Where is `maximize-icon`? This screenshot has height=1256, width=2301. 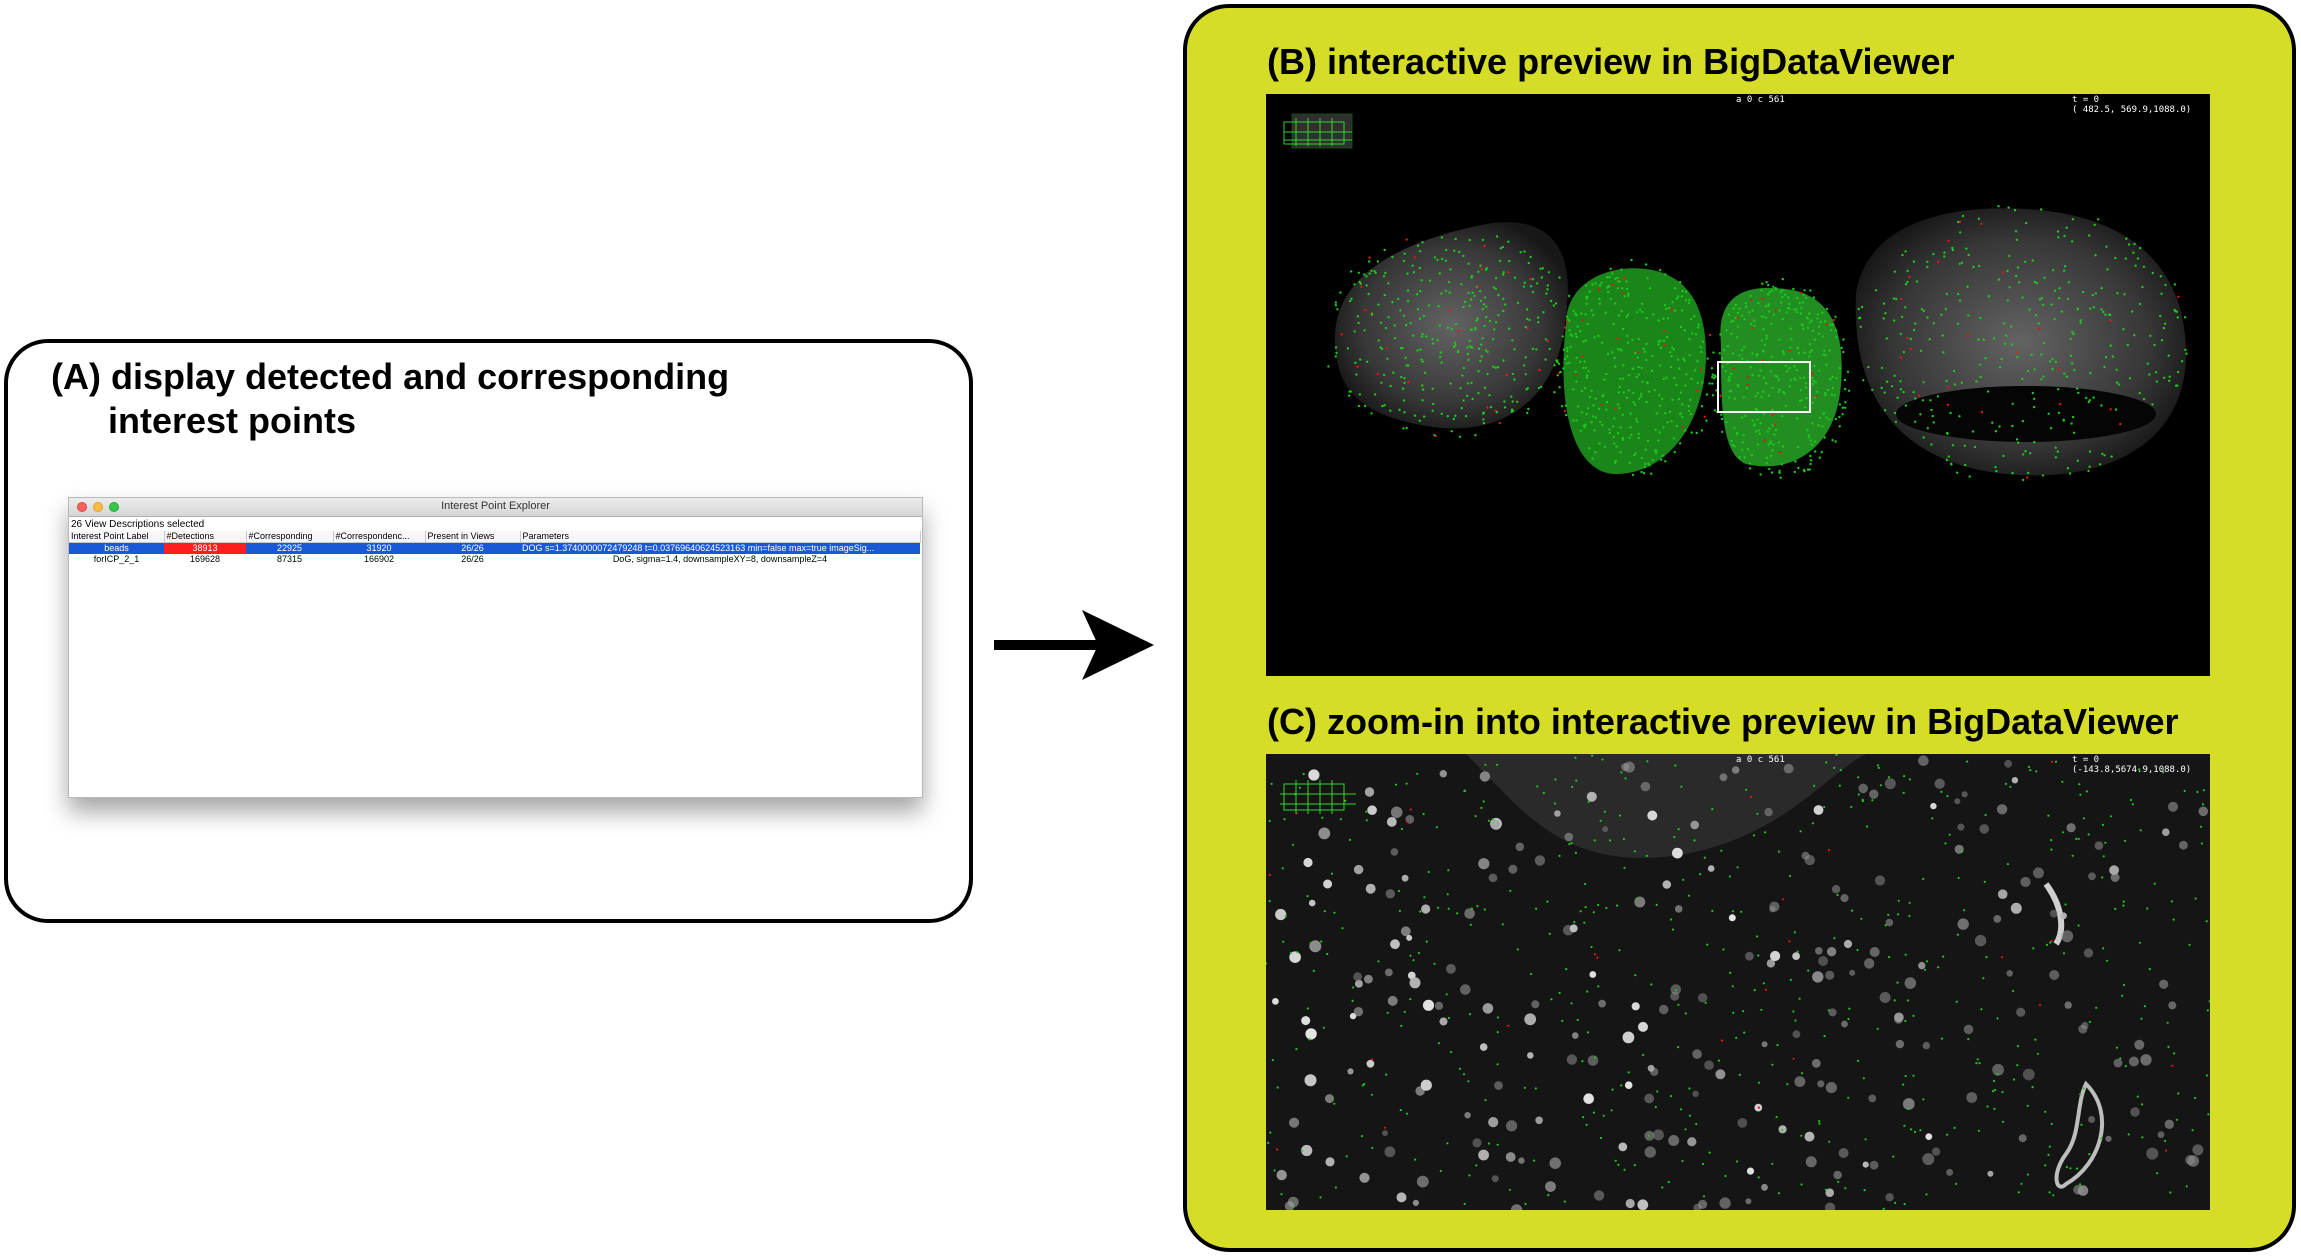
maximize-icon is located at coordinates (114, 507).